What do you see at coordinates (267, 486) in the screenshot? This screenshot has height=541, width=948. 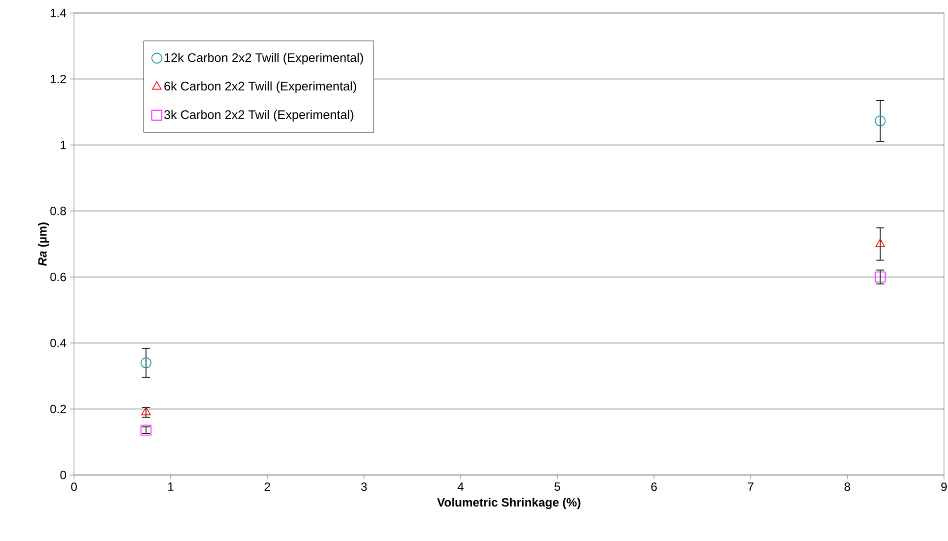 I see `x-tick-label: 2` at bounding box center [267, 486].